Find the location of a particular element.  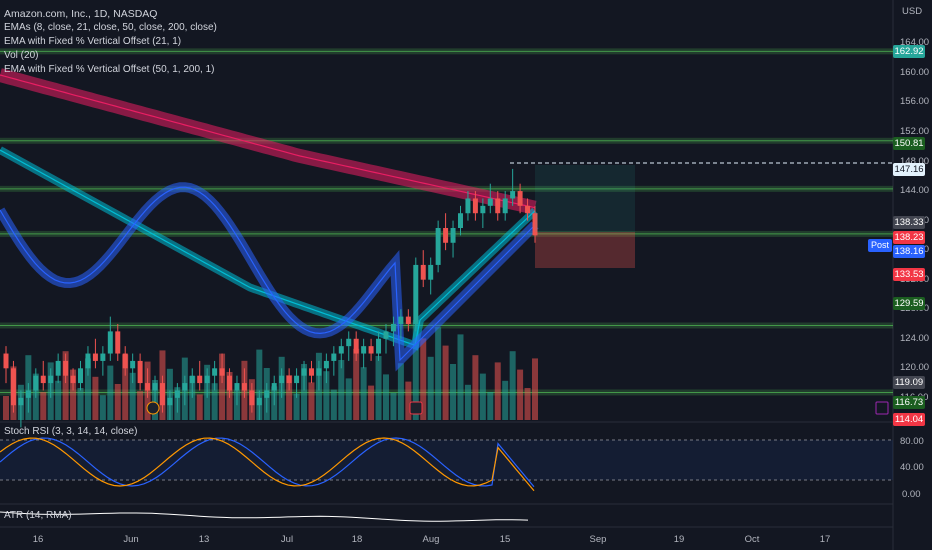

legend-symbol: Amazon.com, Inc., 1D, NASDAQ is located at coordinates (81, 14).